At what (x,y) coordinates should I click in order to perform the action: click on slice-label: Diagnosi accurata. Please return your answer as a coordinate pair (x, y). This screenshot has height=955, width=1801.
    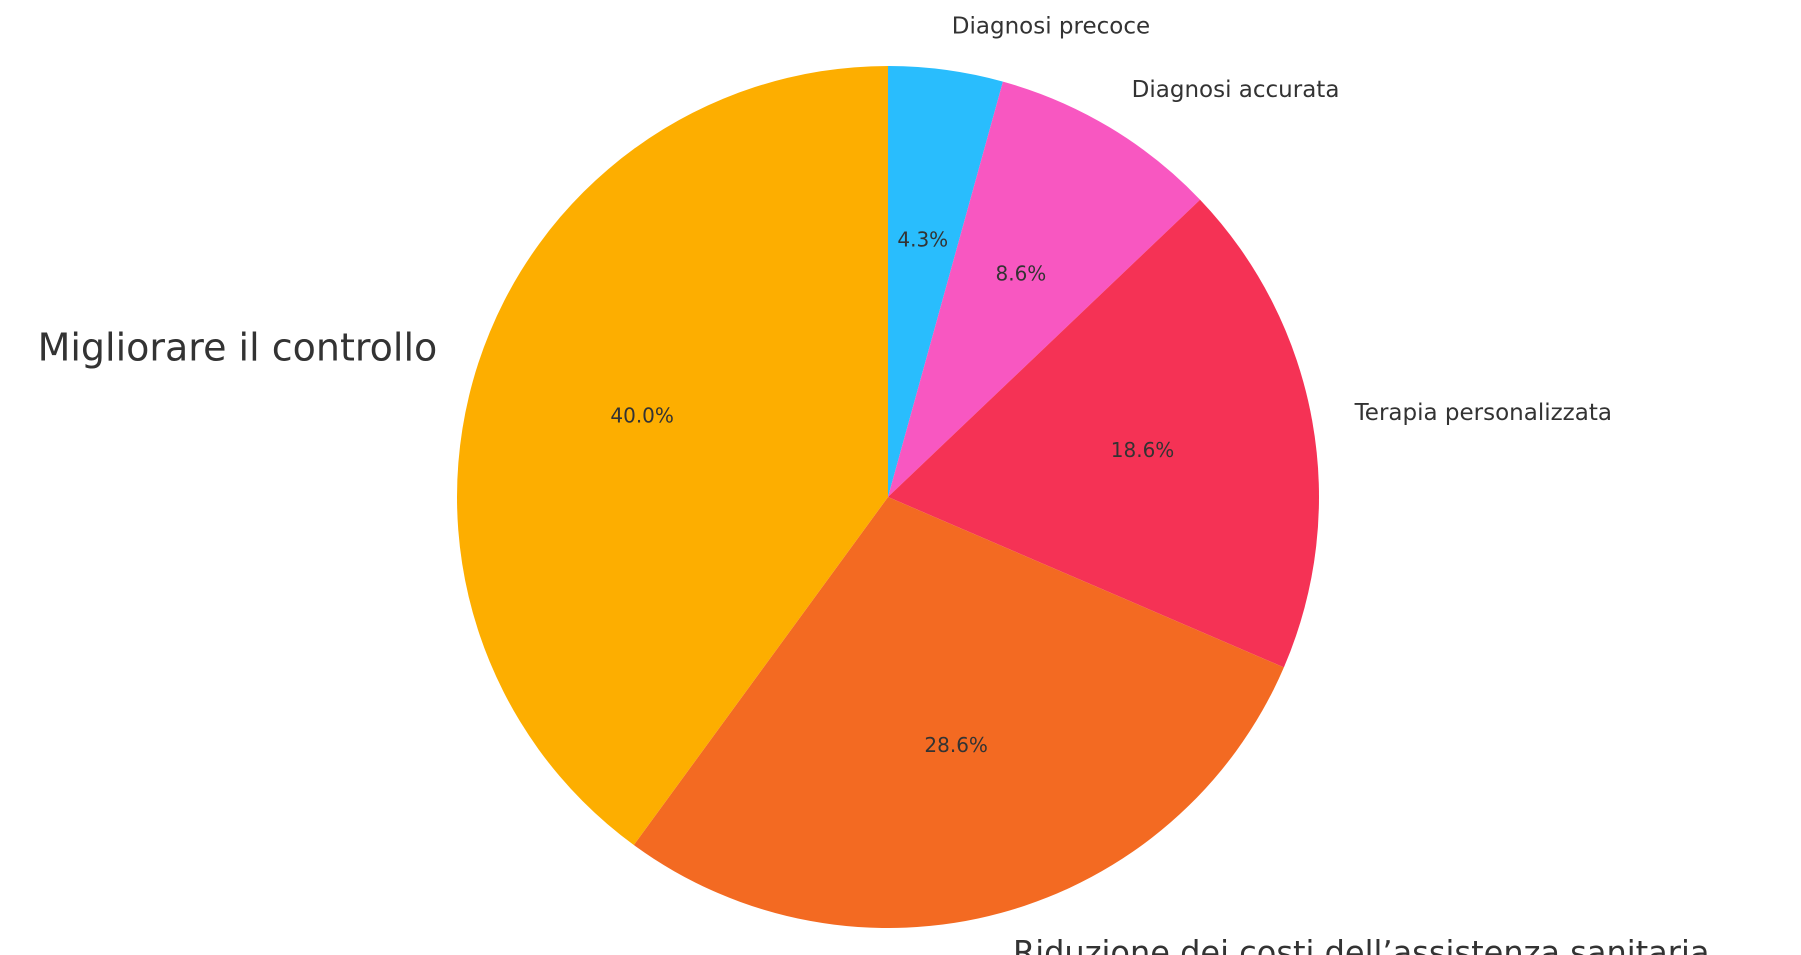
    Looking at the image, I should click on (1236, 90).